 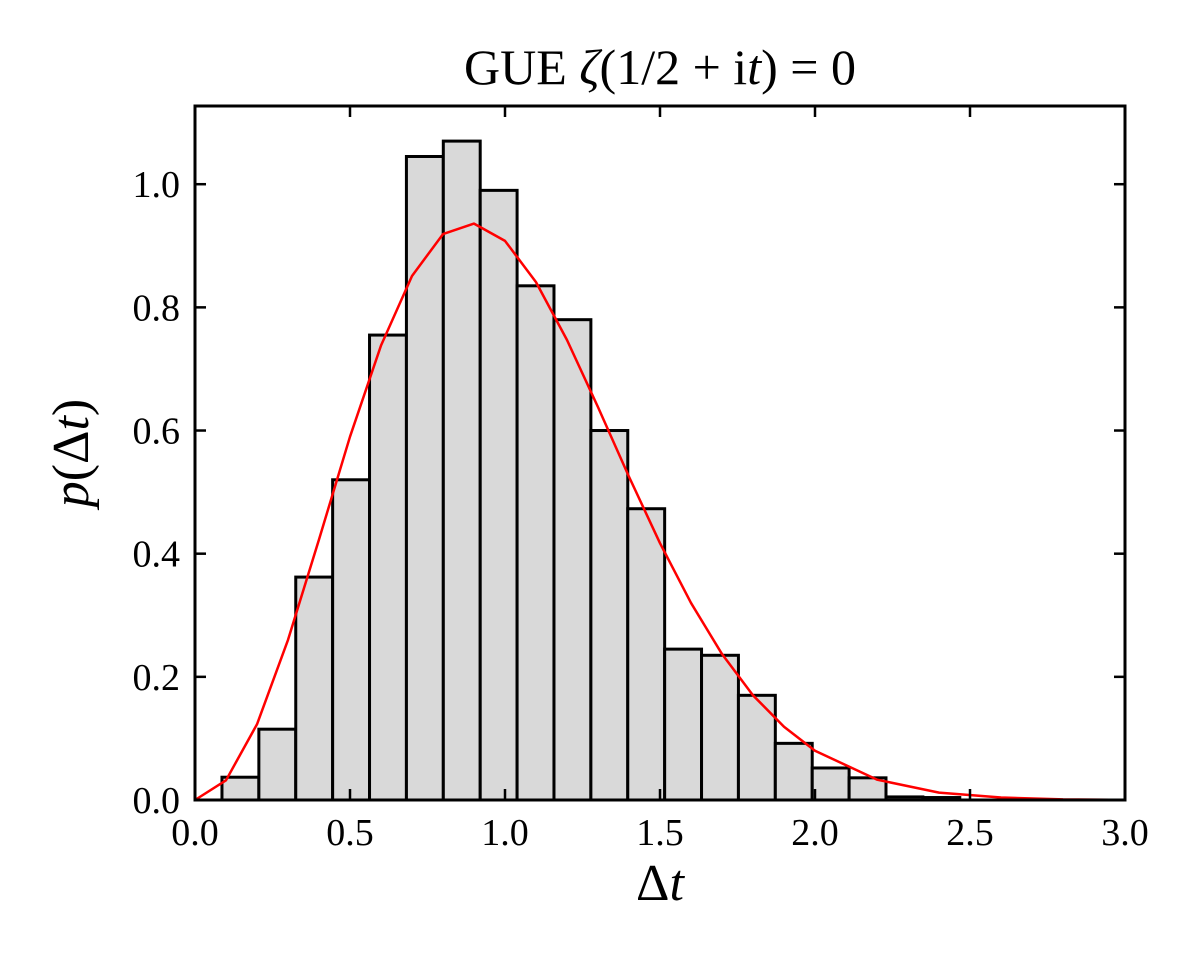 What do you see at coordinates (157, 801) in the screenshot?
I see `y-tick-label: 0.0` at bounding box center [157, 801].